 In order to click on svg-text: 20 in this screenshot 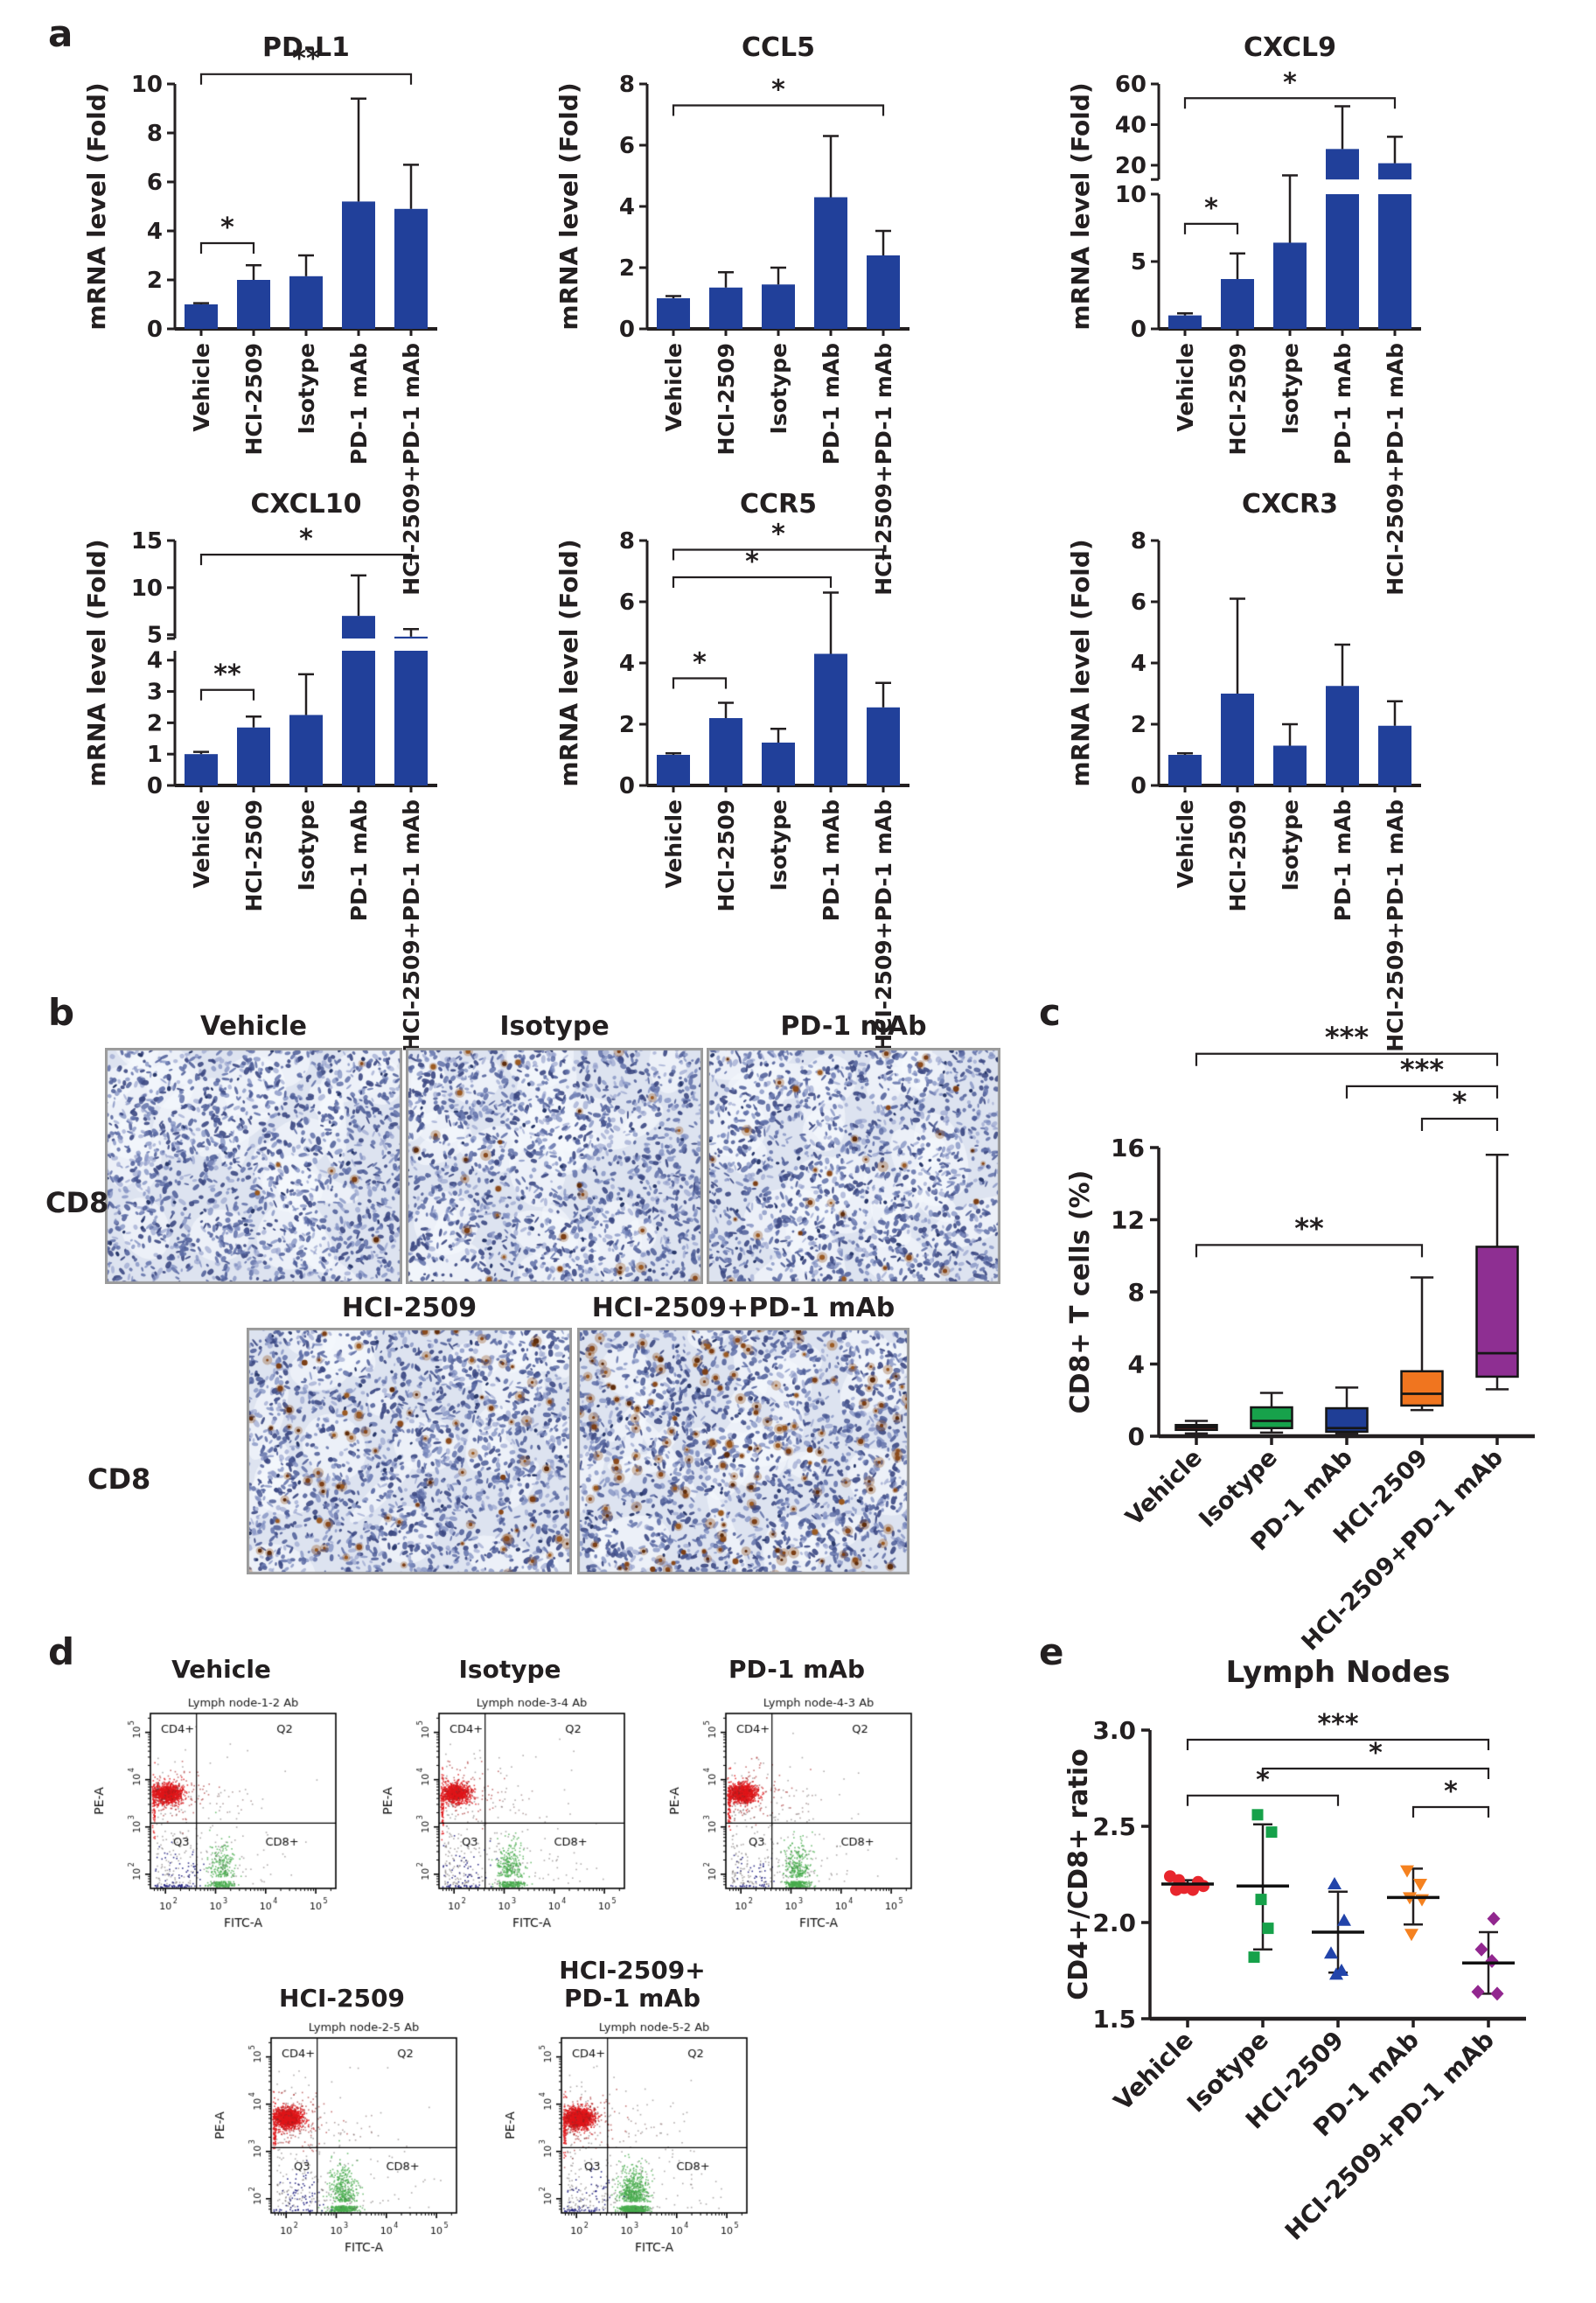, I will do `click(1130, 166)`.